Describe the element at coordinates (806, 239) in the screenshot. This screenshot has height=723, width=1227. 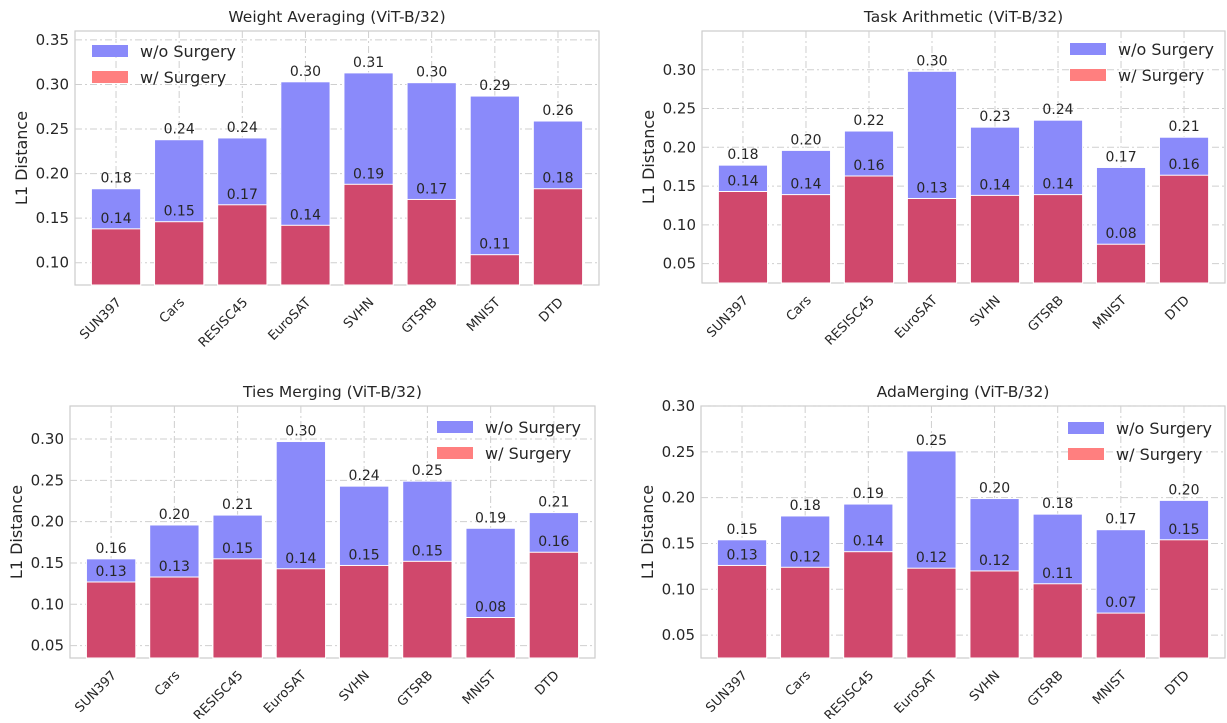
I see `bar-w-surgery-cars` at that location.